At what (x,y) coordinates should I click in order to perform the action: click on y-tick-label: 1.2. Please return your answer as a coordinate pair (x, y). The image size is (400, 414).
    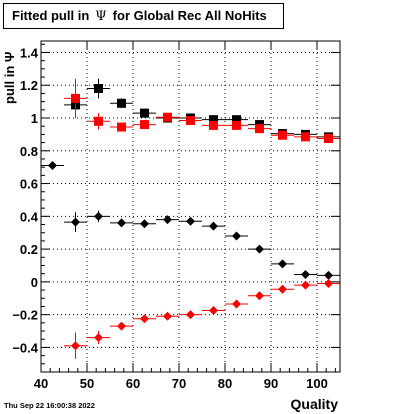
    Looking at the image, I should click on (29, 85).